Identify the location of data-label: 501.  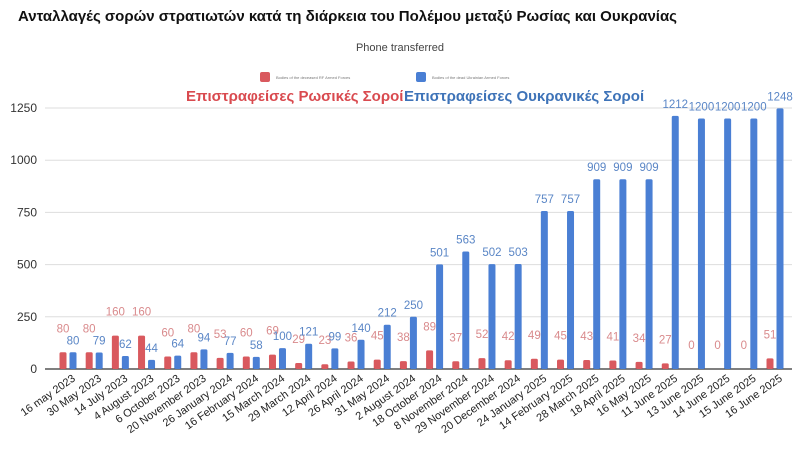
(439, 253).